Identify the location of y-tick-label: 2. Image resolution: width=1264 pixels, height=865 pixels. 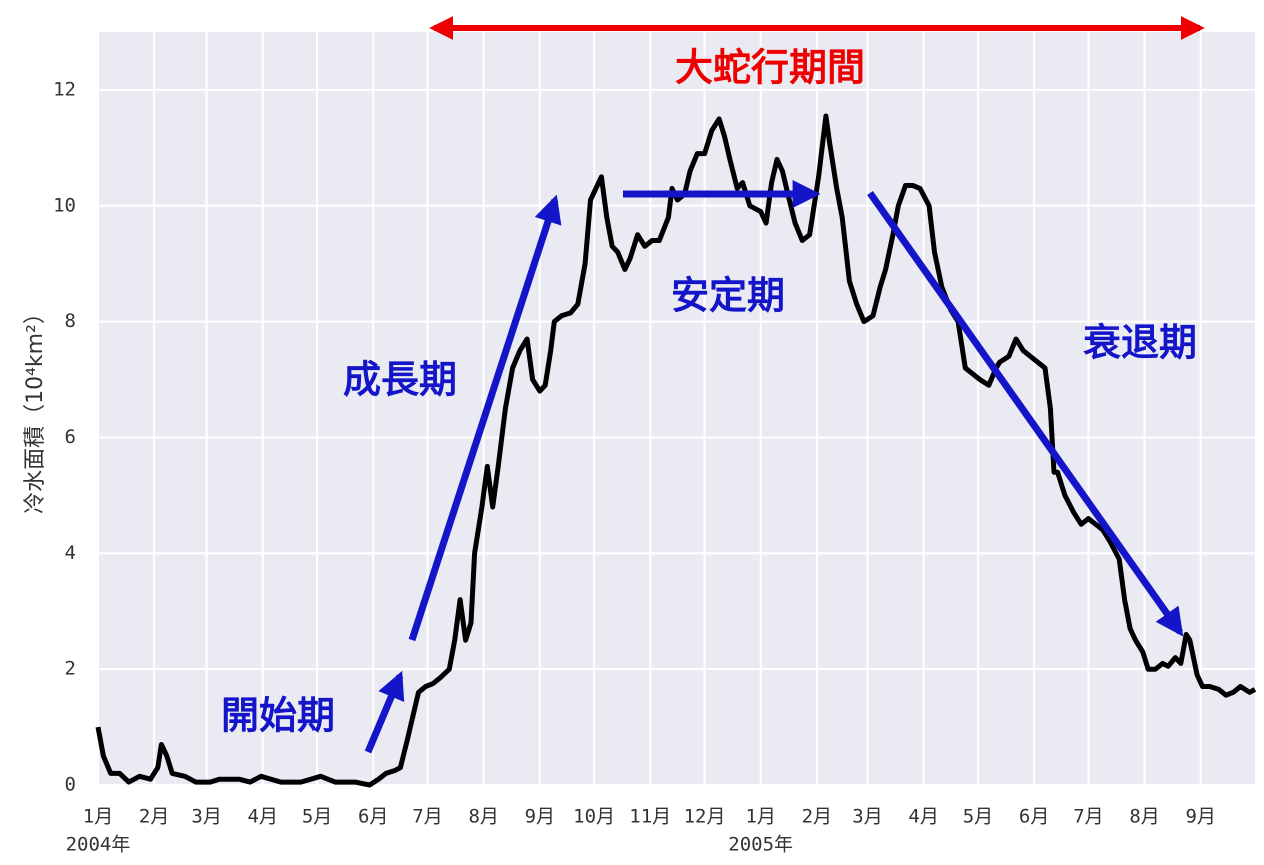
(70, 669).